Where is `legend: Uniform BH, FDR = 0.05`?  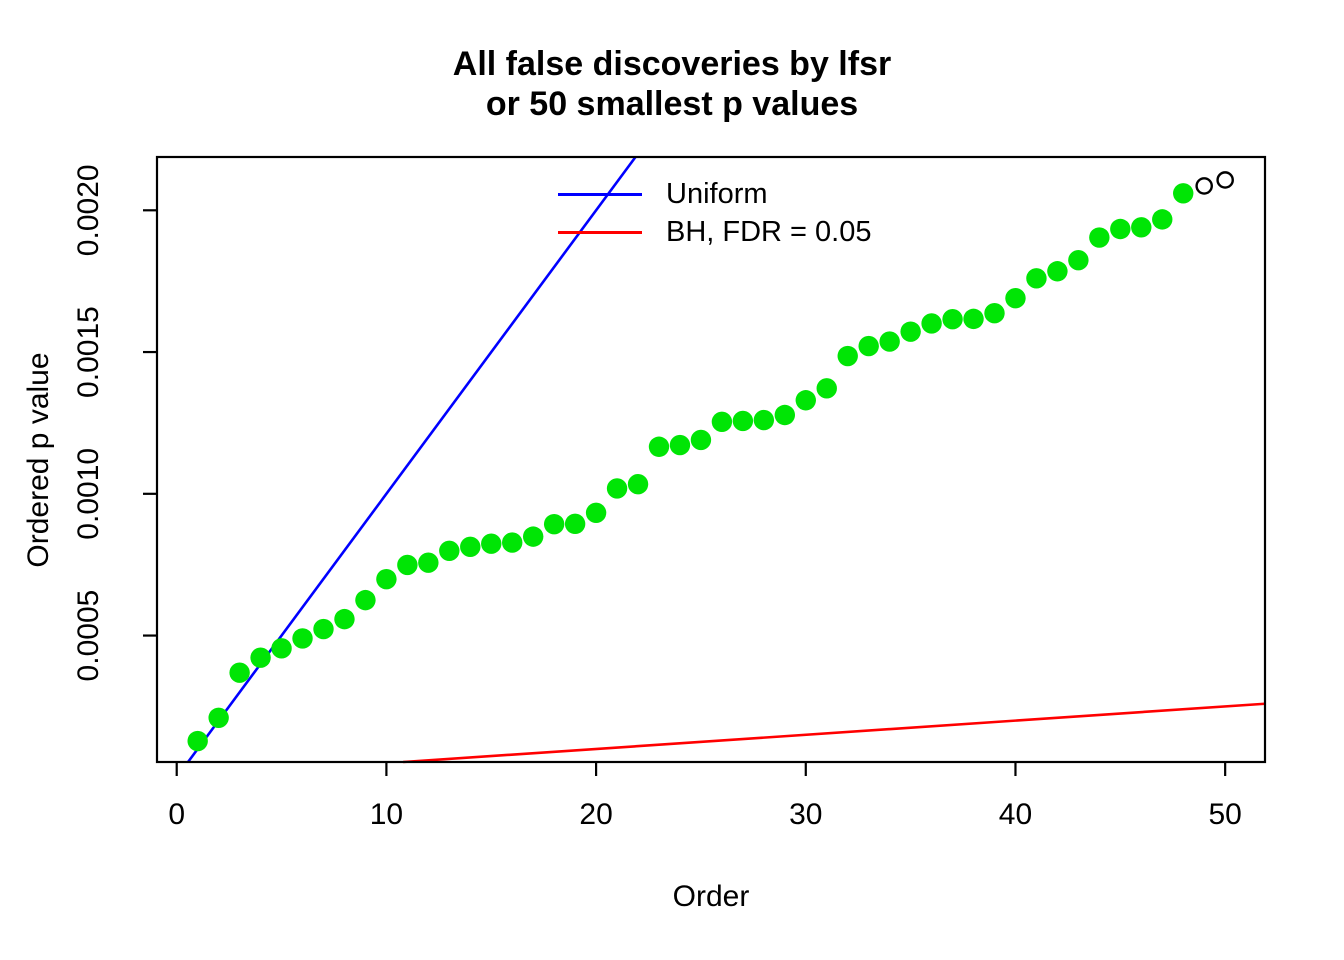 legend: Uniform BH, FDR = 0.05 is located at coordinates (715, 213).